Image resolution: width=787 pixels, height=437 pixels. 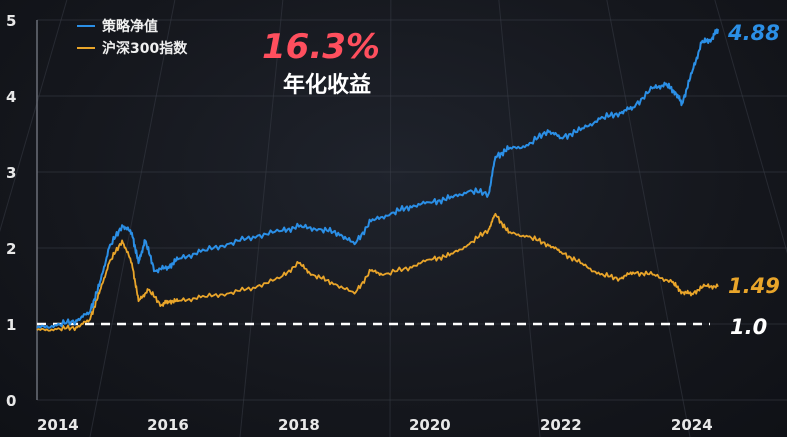 I want to click on annualized-return-caption: 年化收益, so click(x=327, y=85).